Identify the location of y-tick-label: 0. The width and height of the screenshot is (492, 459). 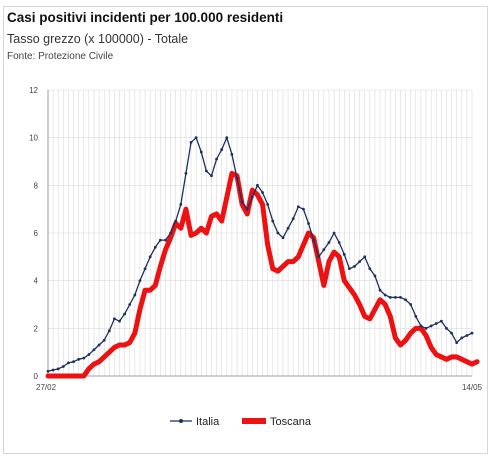
(36, 376).